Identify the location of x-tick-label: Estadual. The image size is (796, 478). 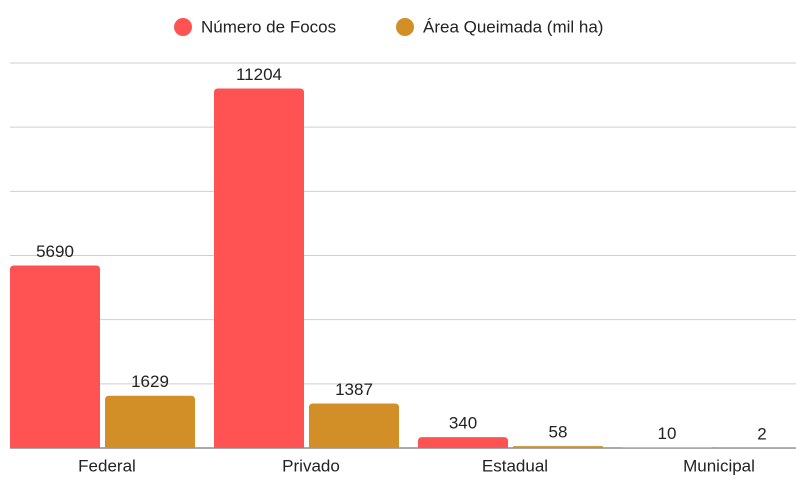
(515, 465).